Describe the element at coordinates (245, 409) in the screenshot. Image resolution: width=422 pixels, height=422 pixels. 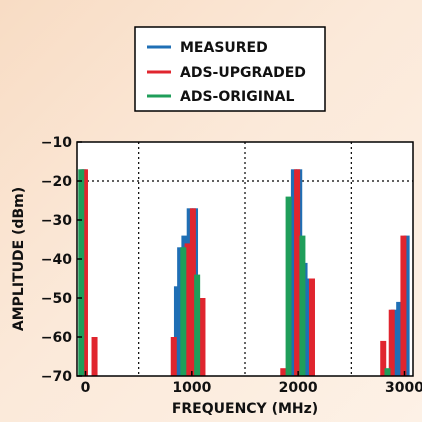
I see `x-axis-title: FREQUENCY (MHz)` at that location.